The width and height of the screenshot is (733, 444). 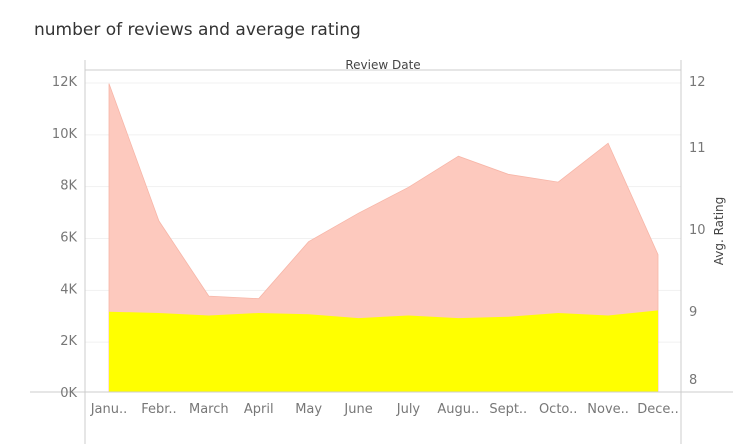 I want to click on chart-title: number of reviews and average rating, so click(x=197, y=30).